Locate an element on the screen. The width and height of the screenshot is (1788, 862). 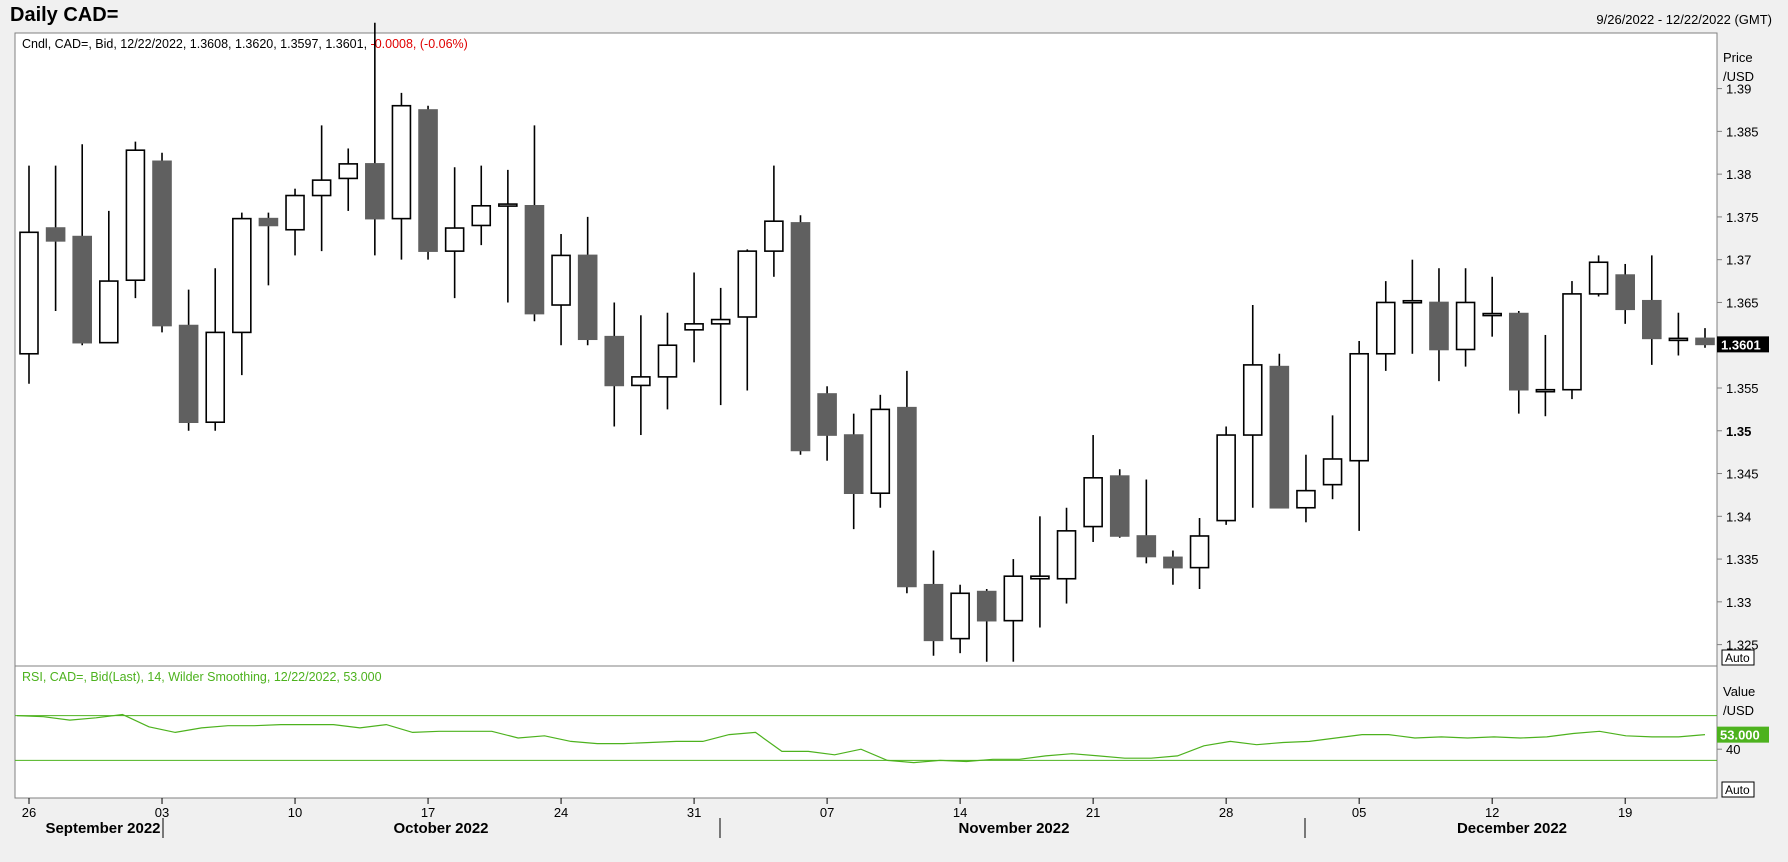
x-month-label: September 2022 is located at coordinates (102, 828).